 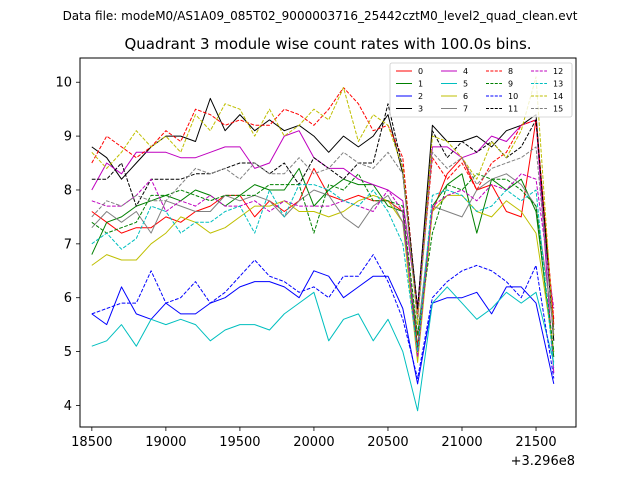 I want to click on x-tick-label: 20500, so click(x=387, y=442).